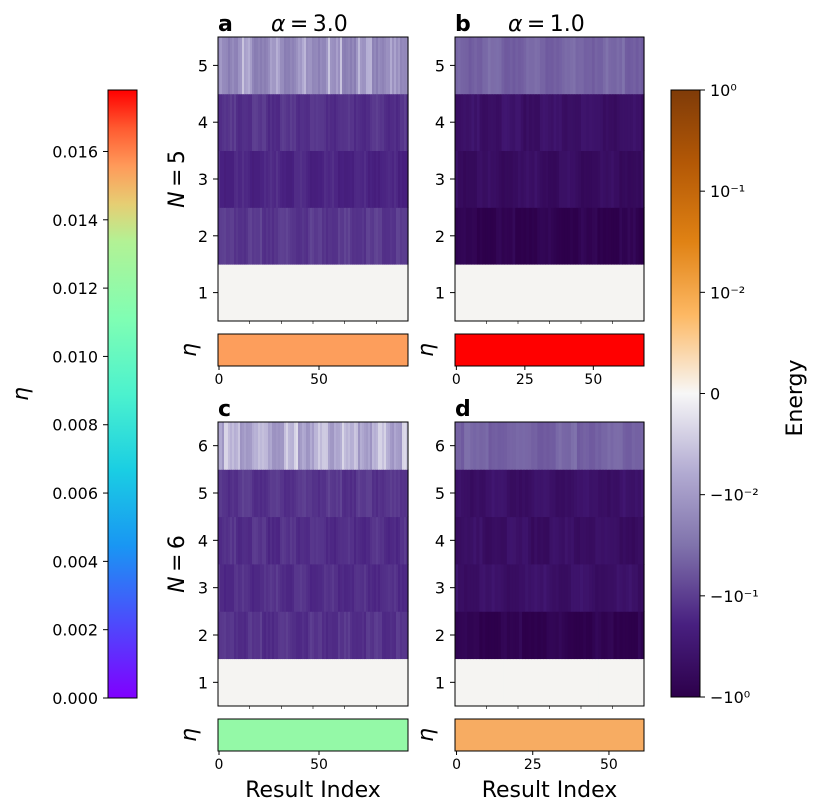 This screenshot has width=814, height=811. Describe the element at coordinates (440, 236) in the screenshot. I see `level-tick-label: 2` at that location.